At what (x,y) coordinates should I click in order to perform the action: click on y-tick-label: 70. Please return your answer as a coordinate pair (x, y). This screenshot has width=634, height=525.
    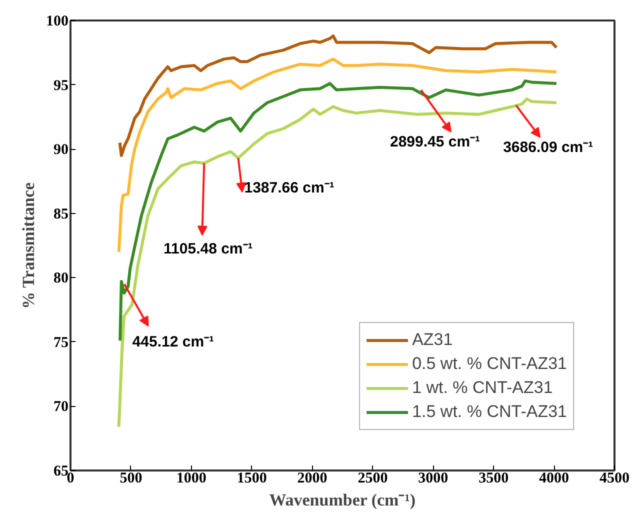
    Looking at the image, I should click on (61, 407).